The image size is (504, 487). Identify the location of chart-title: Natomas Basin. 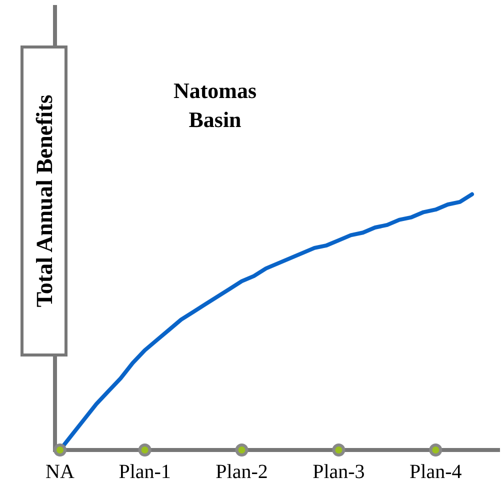
(215, 105).